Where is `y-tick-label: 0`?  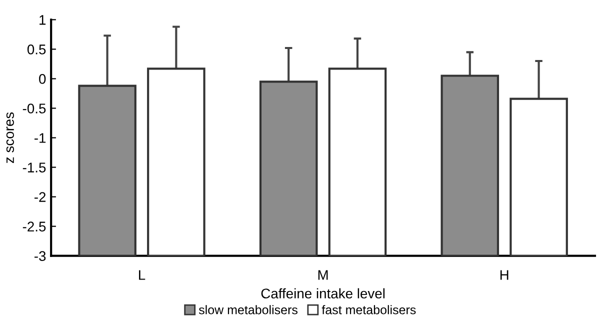 y-tick-label: 0 is located at coordinates (42, 79).